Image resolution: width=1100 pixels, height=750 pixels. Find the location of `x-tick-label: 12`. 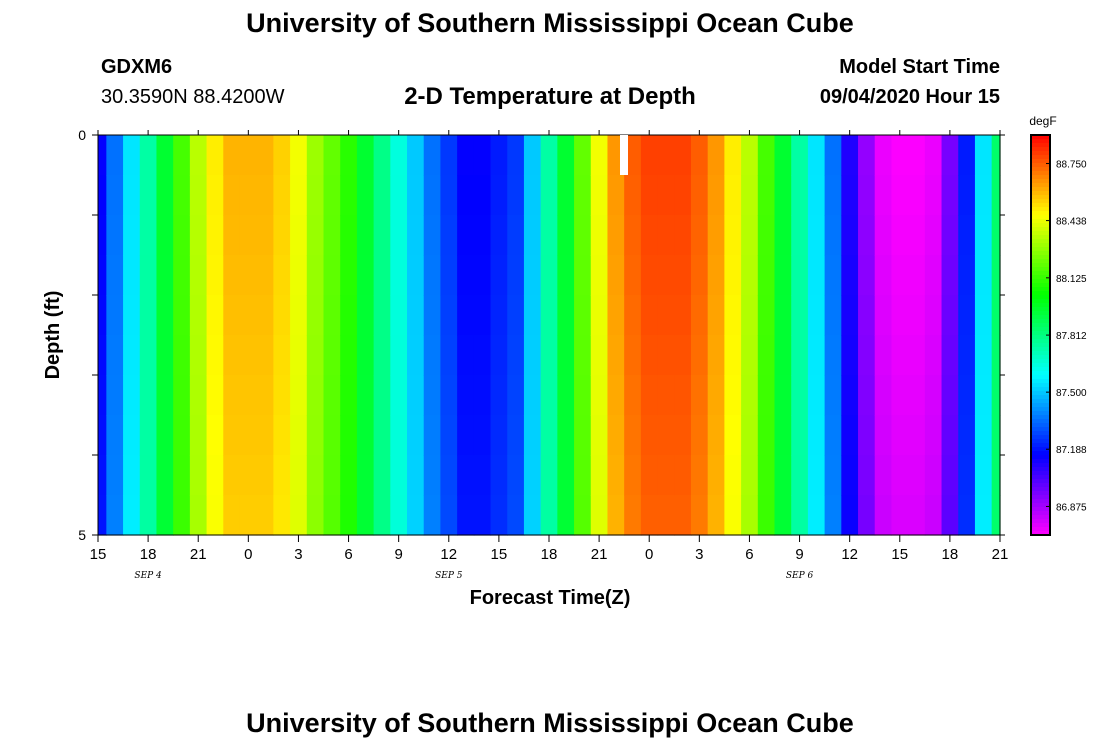

x-tick-label: 12 is located at coordinates (849, 554).